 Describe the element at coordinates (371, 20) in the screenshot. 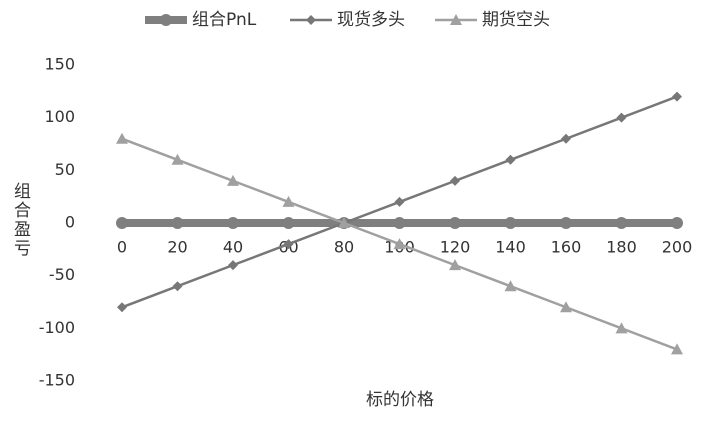

I see `legend-label: 现货多头` at that location.